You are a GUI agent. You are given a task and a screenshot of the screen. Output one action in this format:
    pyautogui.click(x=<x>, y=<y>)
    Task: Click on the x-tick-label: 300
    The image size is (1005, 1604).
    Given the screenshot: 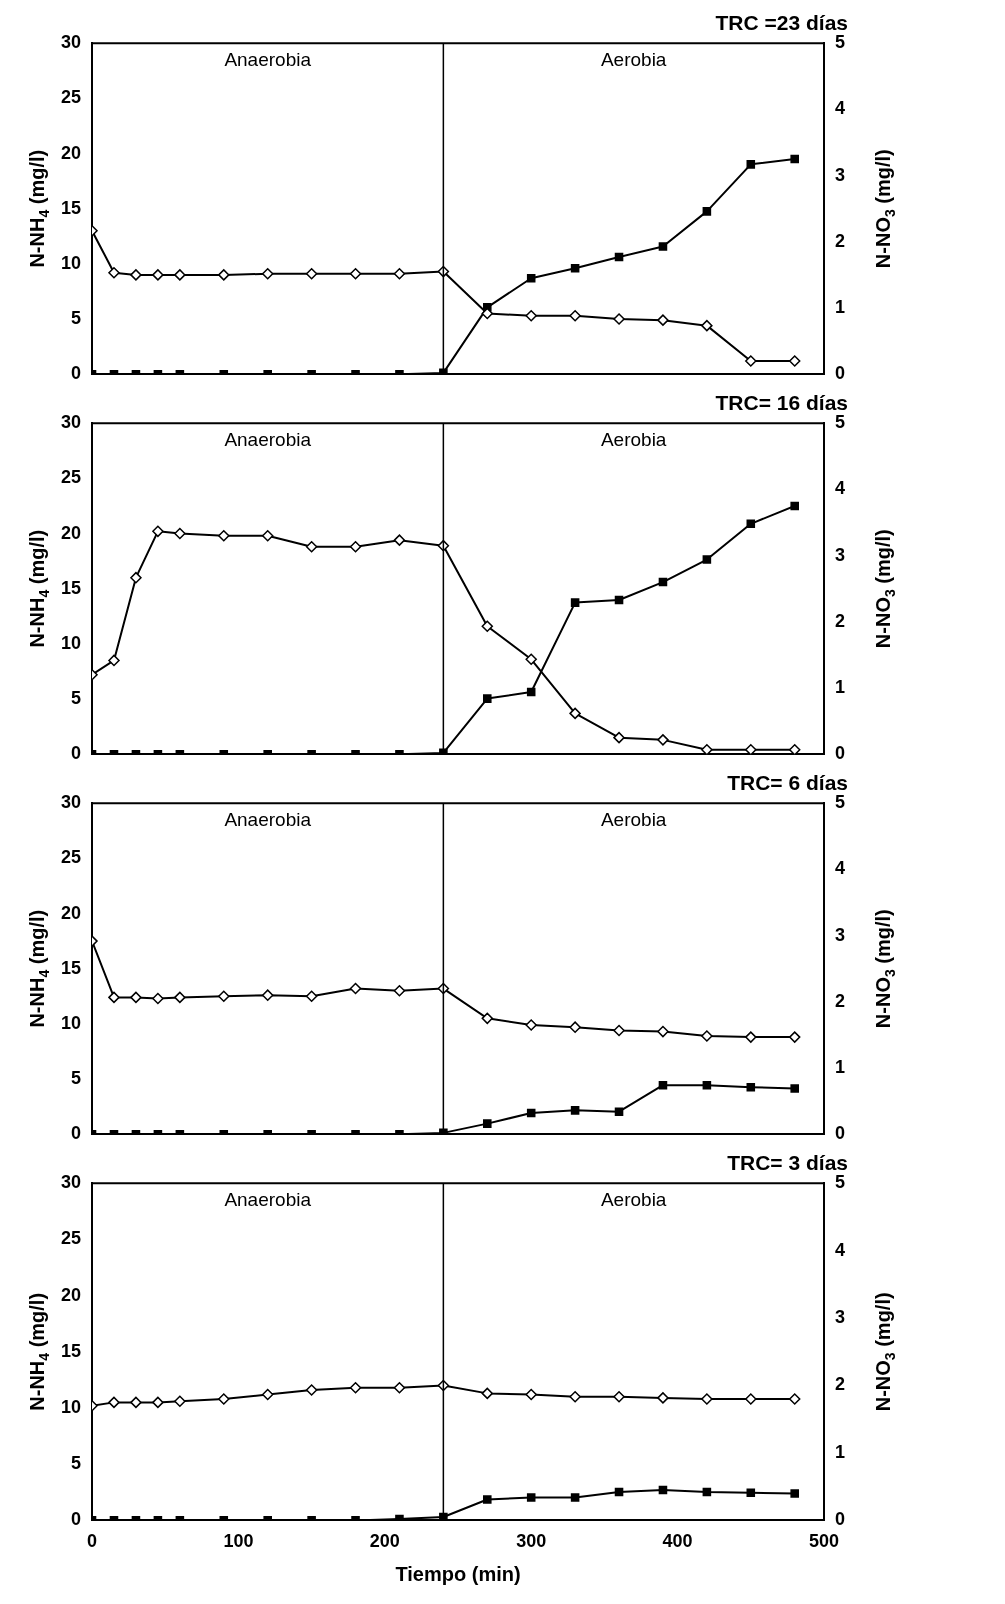 What is the action you would take?
    pyautogui.click(x=531, y=1541)
    